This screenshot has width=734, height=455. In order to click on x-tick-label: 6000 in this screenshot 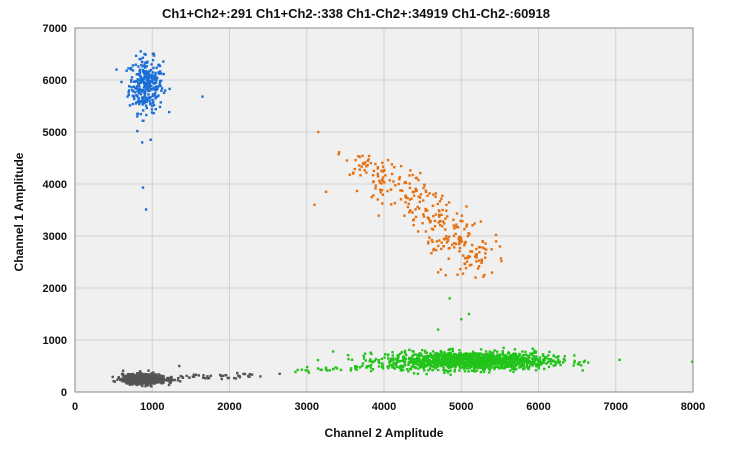, I will do `click(538, 407)`.